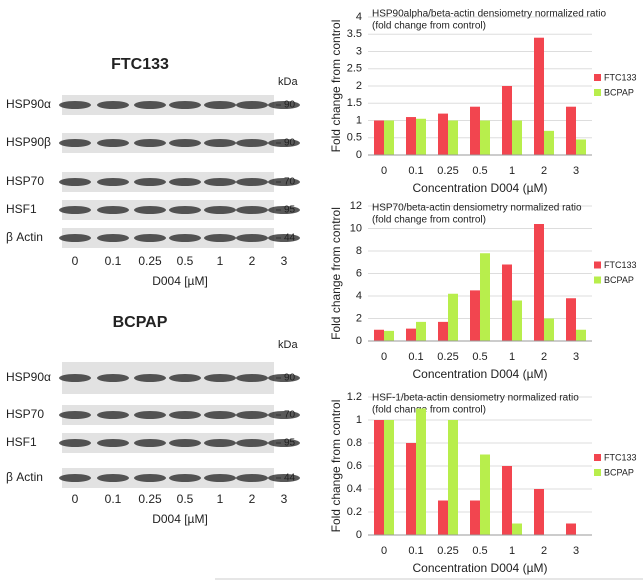  Describe the element at coordinates (336, 466) in the screenshot. I see `y-axis-label: Fold change from control` at that location.